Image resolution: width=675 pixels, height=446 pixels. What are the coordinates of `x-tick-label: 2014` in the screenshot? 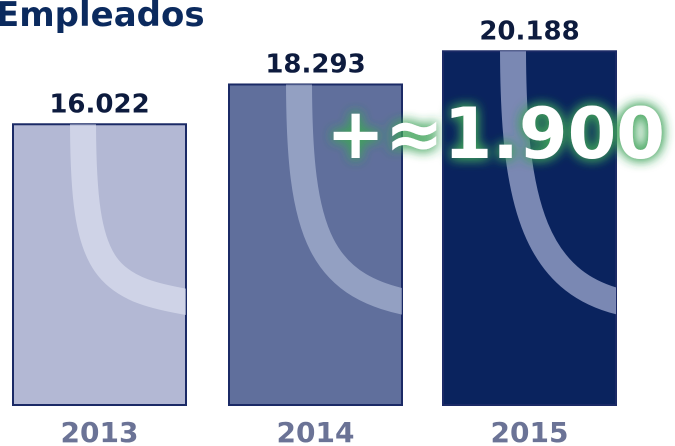 It's located at (316, 431).